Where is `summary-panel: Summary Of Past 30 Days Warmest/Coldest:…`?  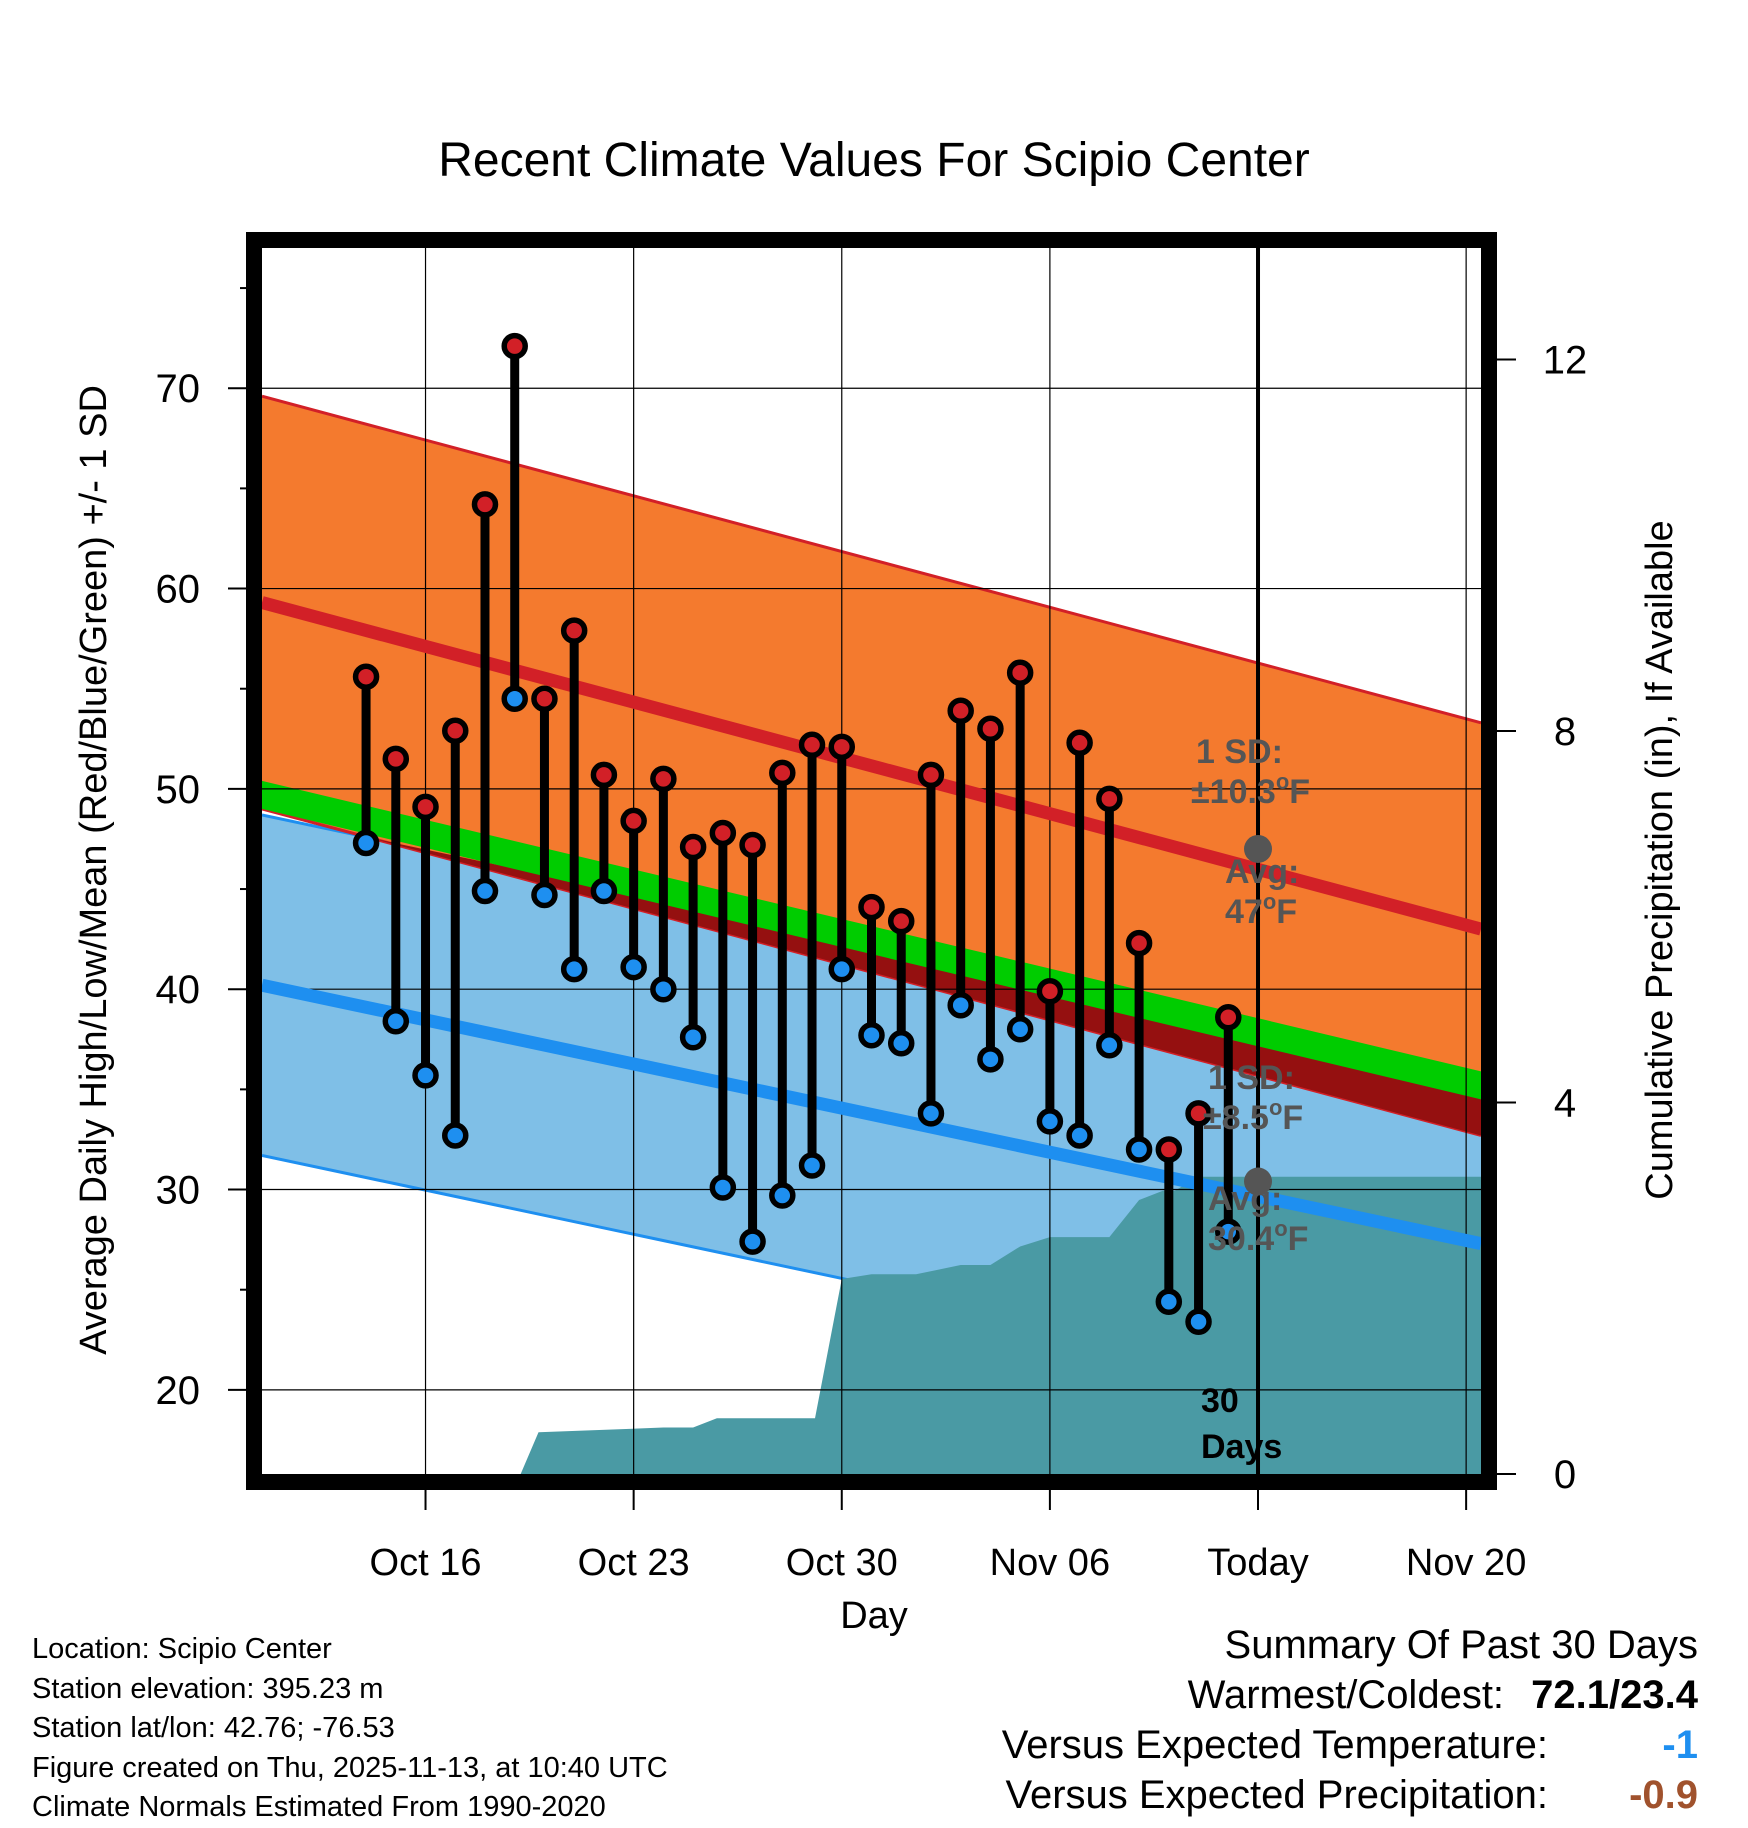
summary-panel: Summary Of Past 30 Days Warmest/Coldest:… is located at coordinates (1350, 1720).